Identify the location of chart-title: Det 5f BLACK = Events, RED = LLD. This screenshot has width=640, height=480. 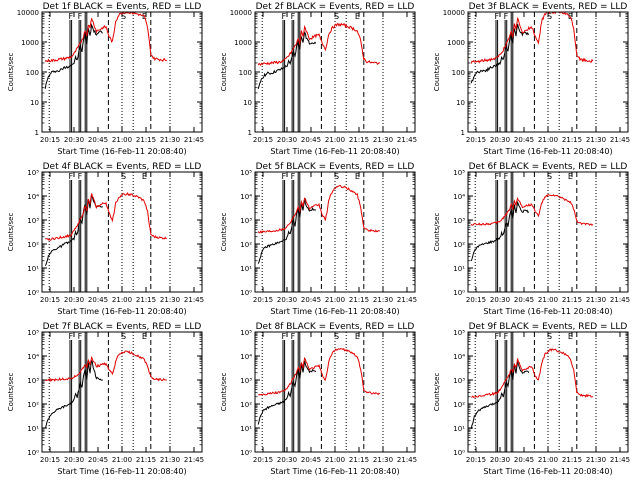
(335, 167).